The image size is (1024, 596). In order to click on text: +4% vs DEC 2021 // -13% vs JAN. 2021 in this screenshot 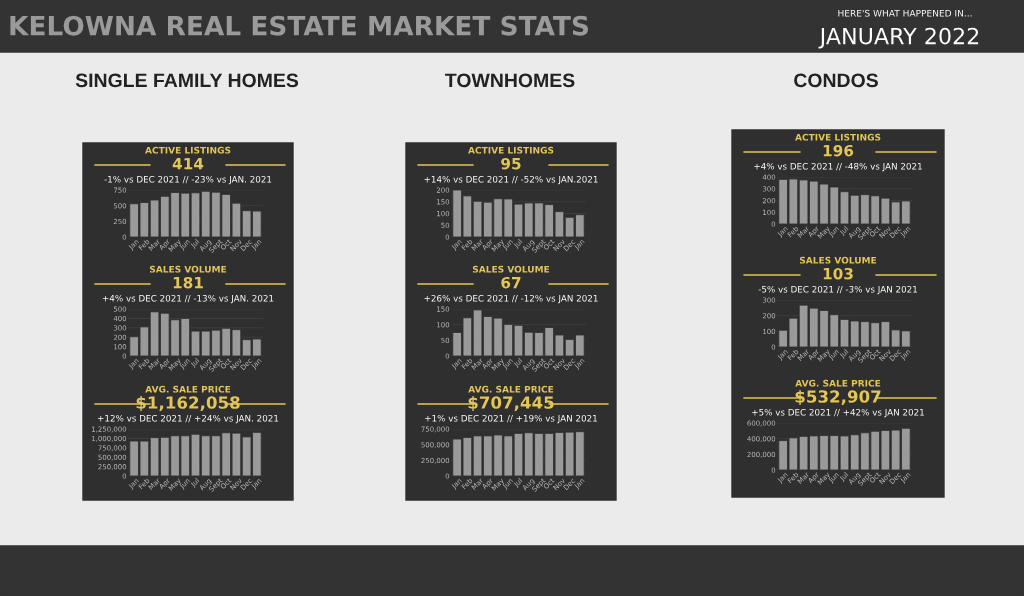, I will do `click(188, 299)`.